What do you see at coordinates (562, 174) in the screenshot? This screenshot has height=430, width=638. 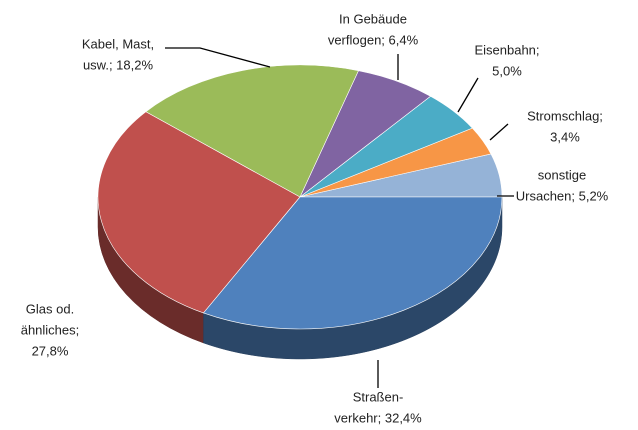 I see `data-label: sonstige` at bounding box center [562, 174].